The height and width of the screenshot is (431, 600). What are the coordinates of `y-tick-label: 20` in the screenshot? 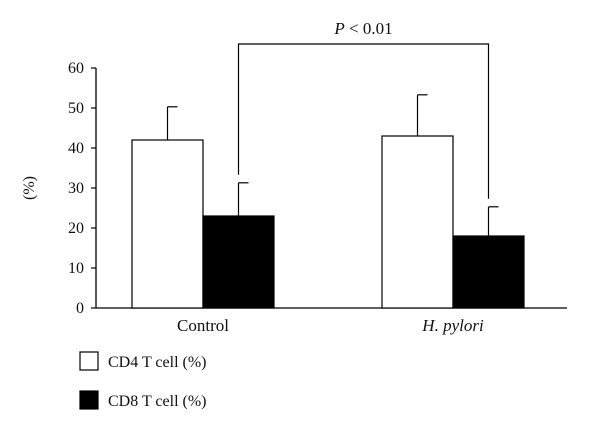 It's located at (76, 228).